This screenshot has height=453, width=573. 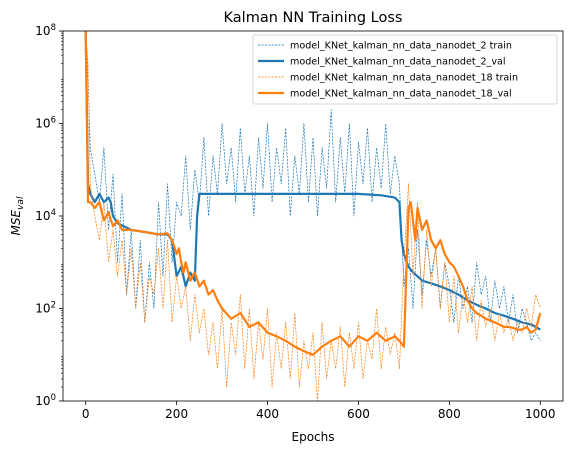 What do you see at coordinates (45, 400) in the screenshot?
I see `y-tick-label: 10⁰` at bounding box center [45, 400].